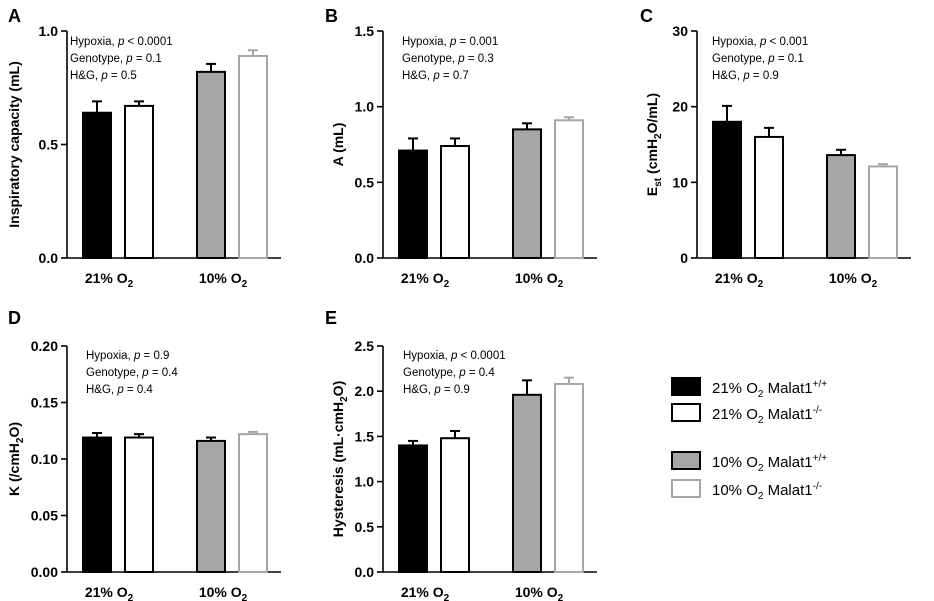  Describe the element at coordinates (338, 145) in the screenshot. I see `y-axis-label: A (mL)` at that location.